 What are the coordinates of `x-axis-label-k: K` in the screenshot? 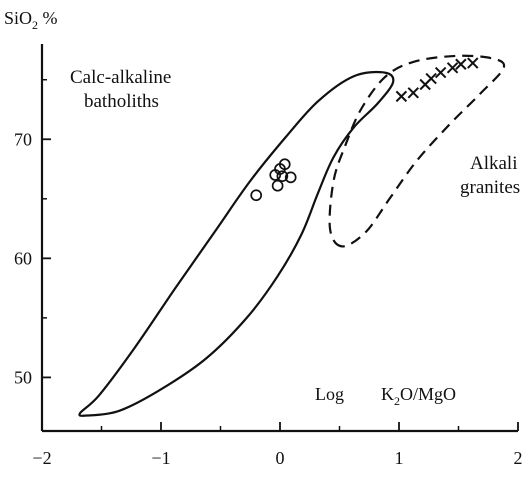 It's located at (387, 394).